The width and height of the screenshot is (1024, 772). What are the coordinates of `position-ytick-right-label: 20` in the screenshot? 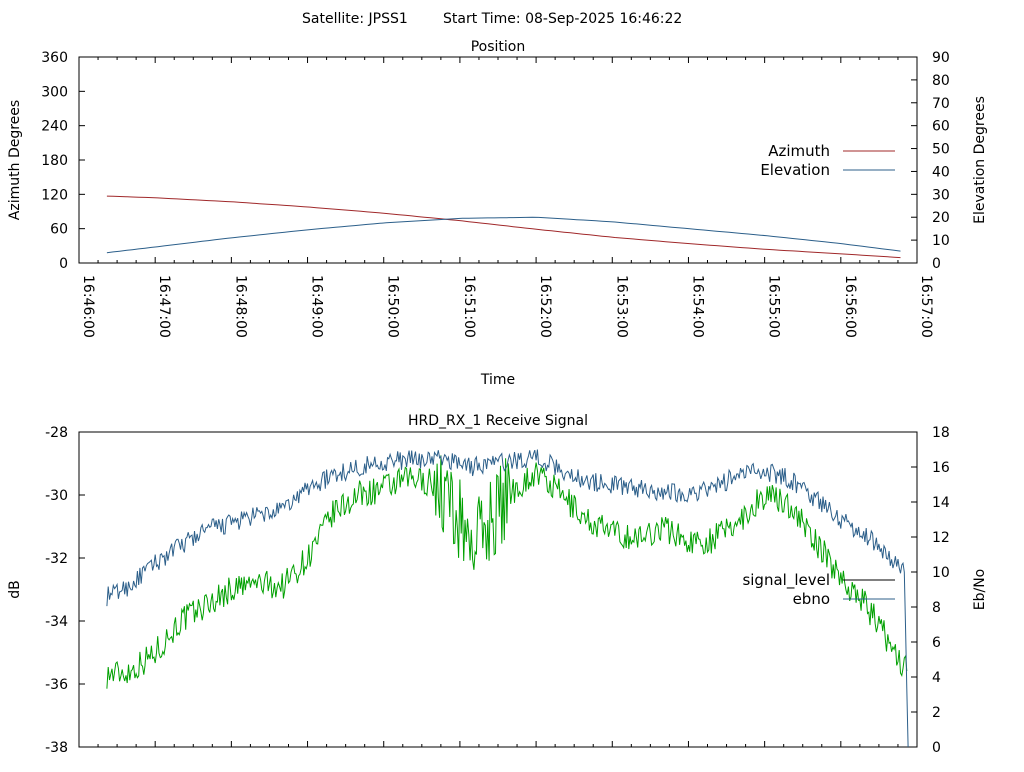 It's located at (941, 218).